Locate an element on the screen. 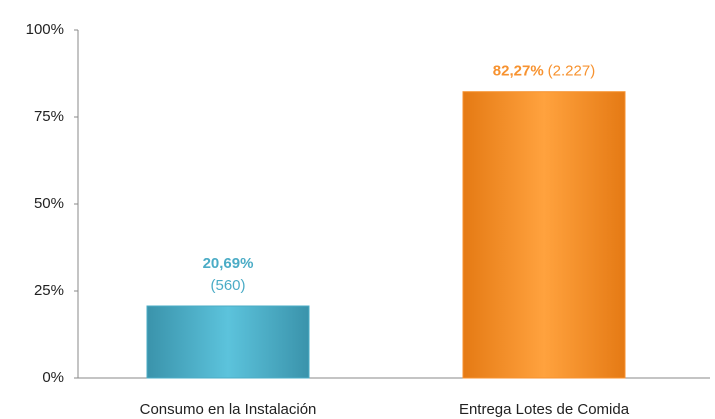 The image size is (715, 419). y-tick-label: 25% is located at coordinates (49, 290).